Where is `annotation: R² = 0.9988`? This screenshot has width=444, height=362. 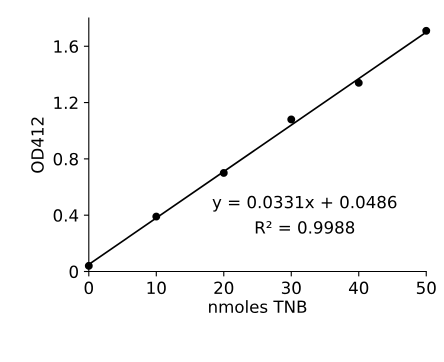 annotation: R² = 0.9988 is located at coordinates (305, 227).